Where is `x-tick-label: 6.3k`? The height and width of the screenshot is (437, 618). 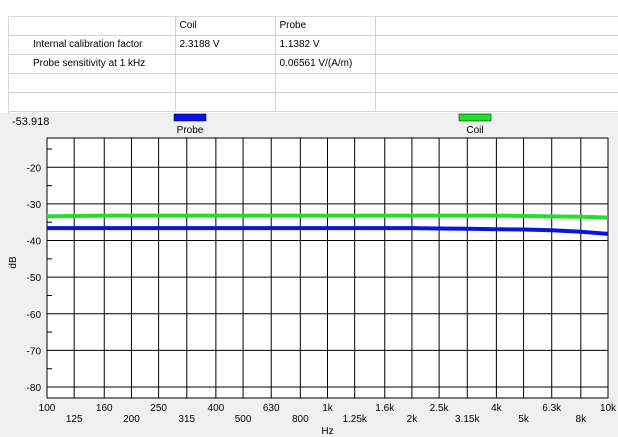
x-tick-label: 6.3k is located at coordinates (552, 408).